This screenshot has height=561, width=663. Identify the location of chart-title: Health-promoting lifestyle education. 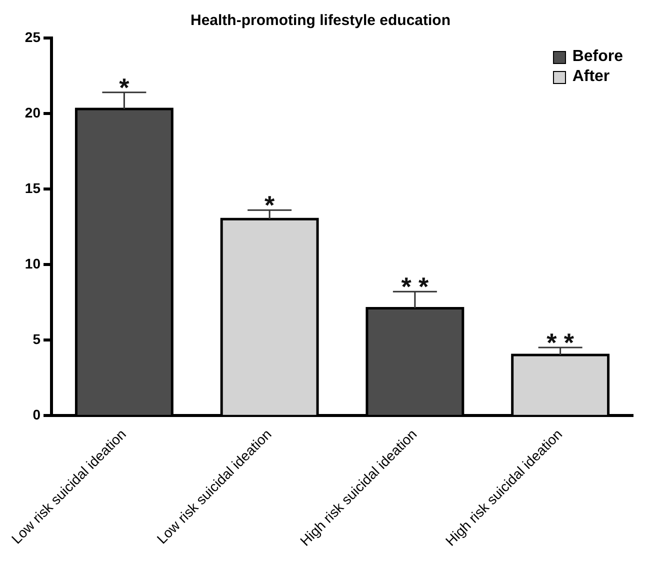
(320, 21).